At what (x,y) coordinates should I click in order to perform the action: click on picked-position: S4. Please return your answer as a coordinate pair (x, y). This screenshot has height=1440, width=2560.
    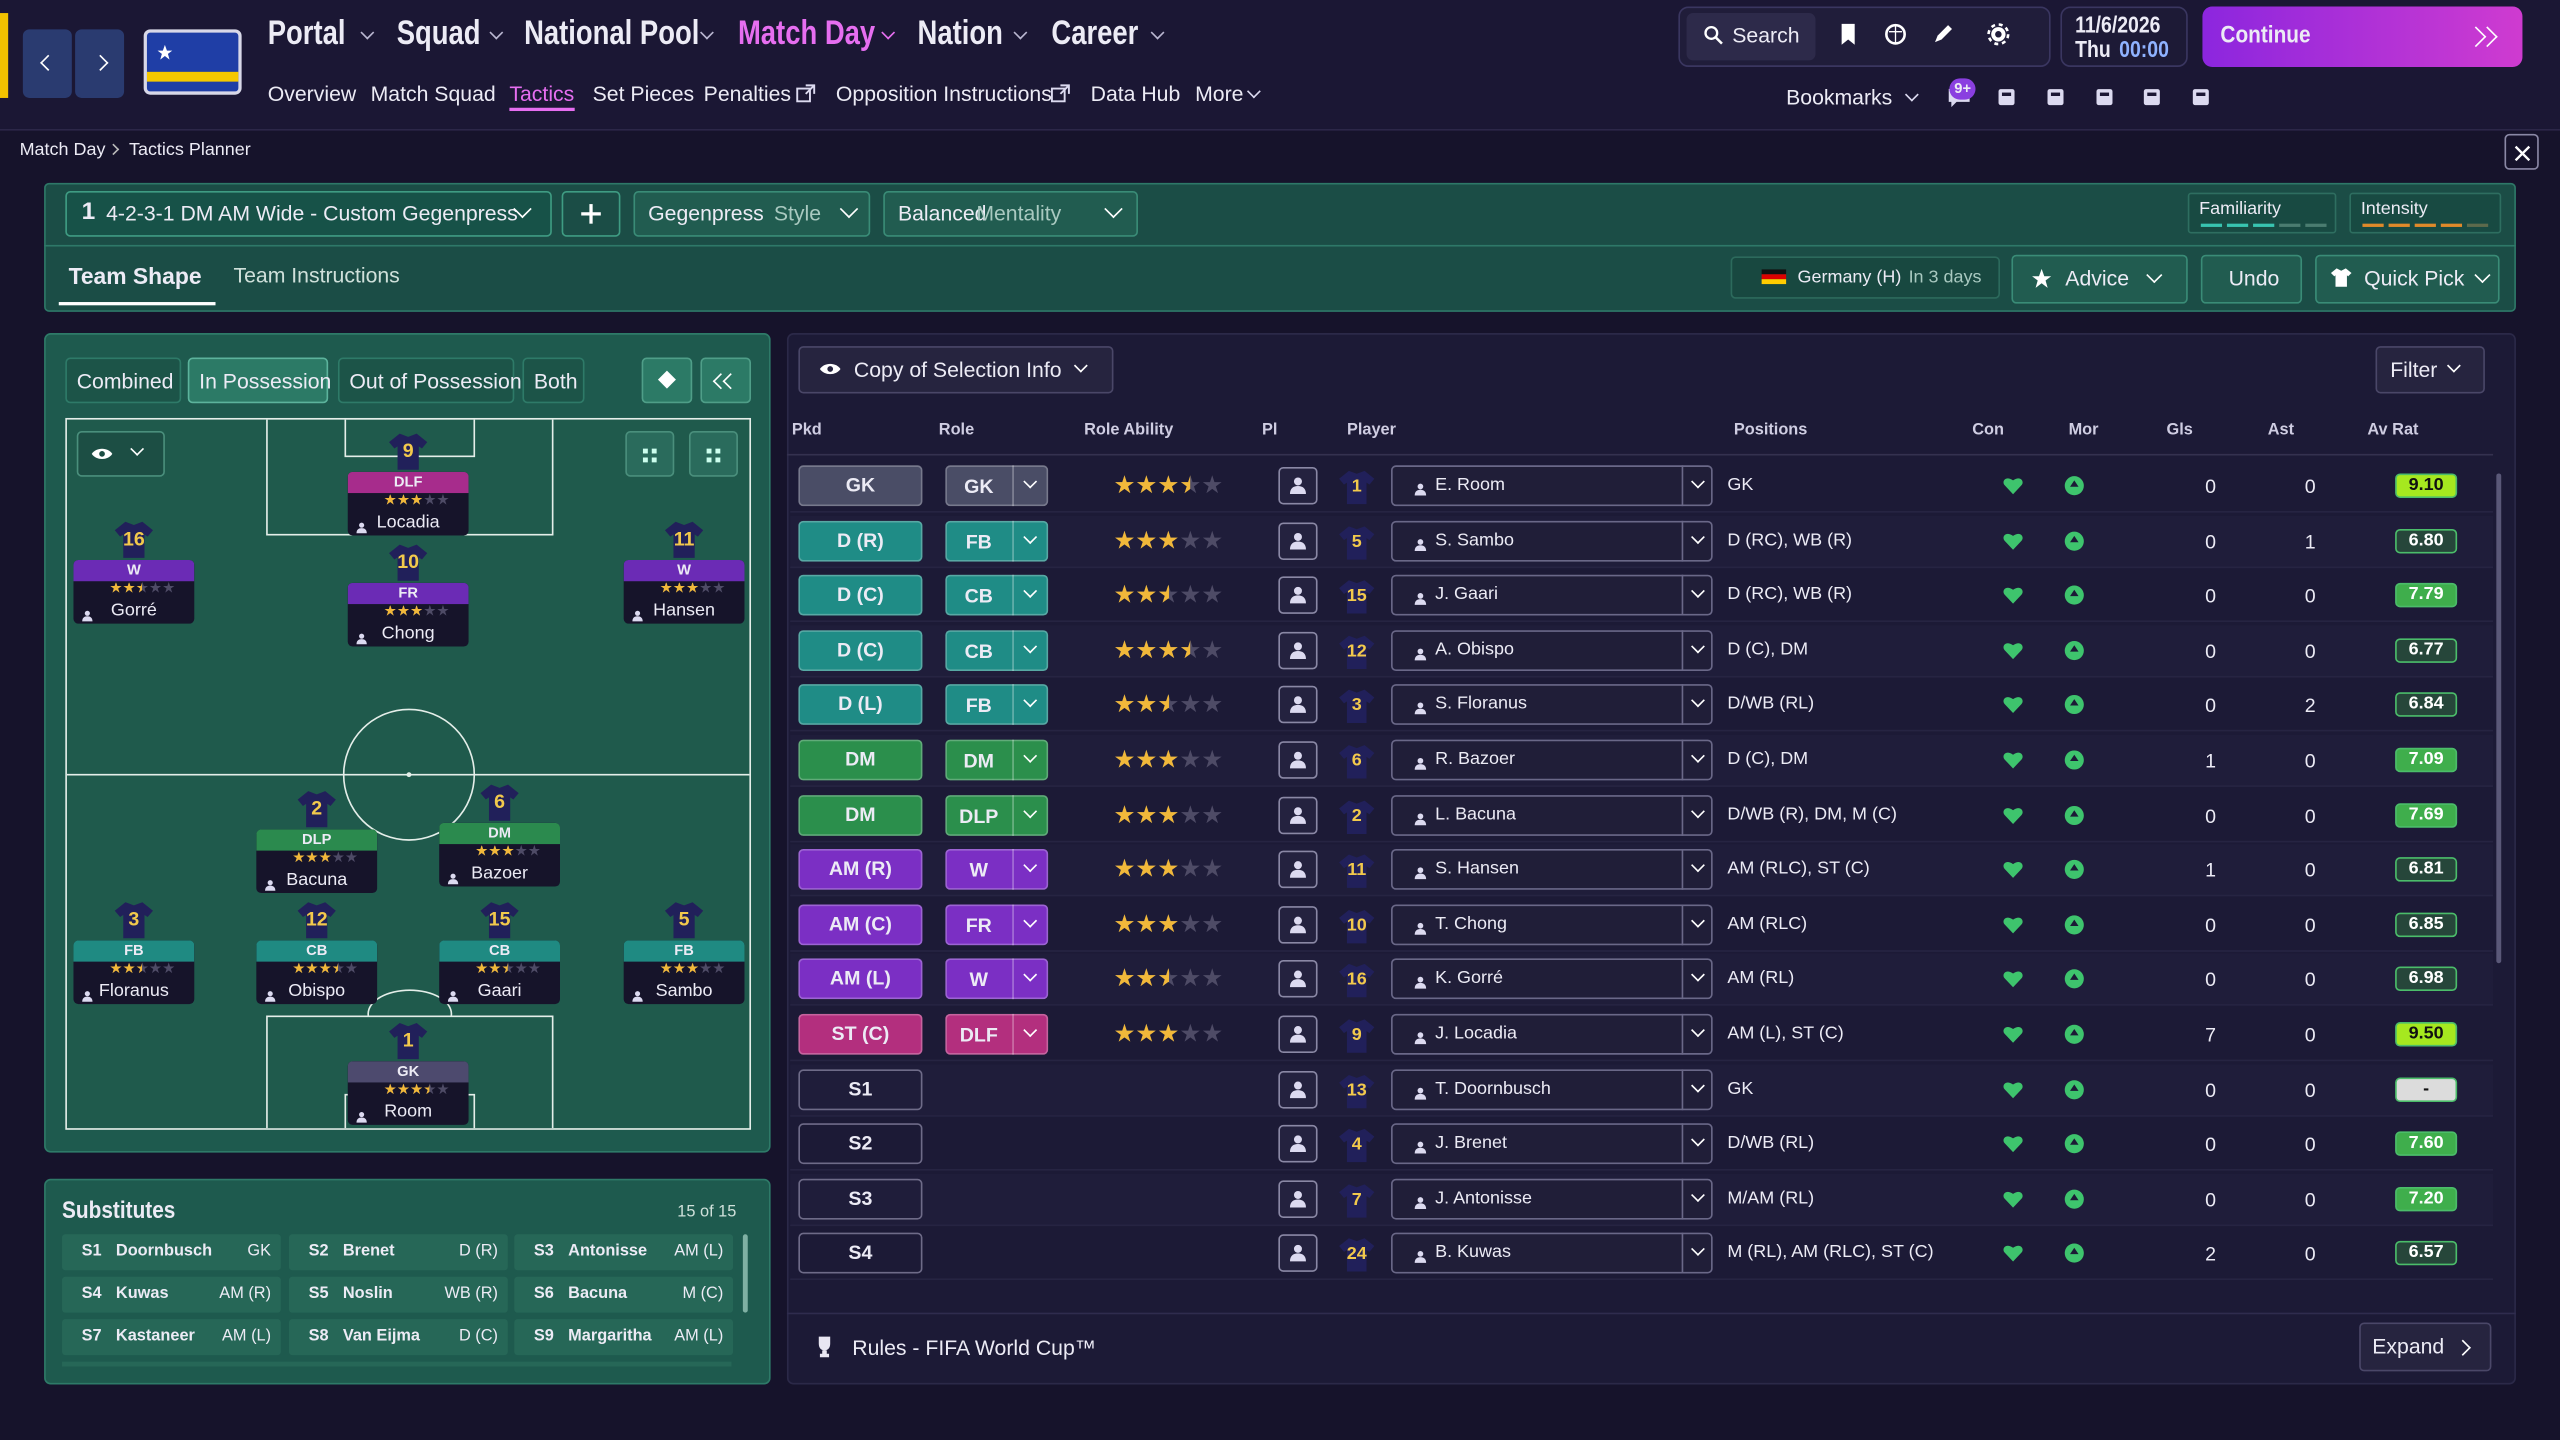
    Looking at the image, I should click on (860, 1254).